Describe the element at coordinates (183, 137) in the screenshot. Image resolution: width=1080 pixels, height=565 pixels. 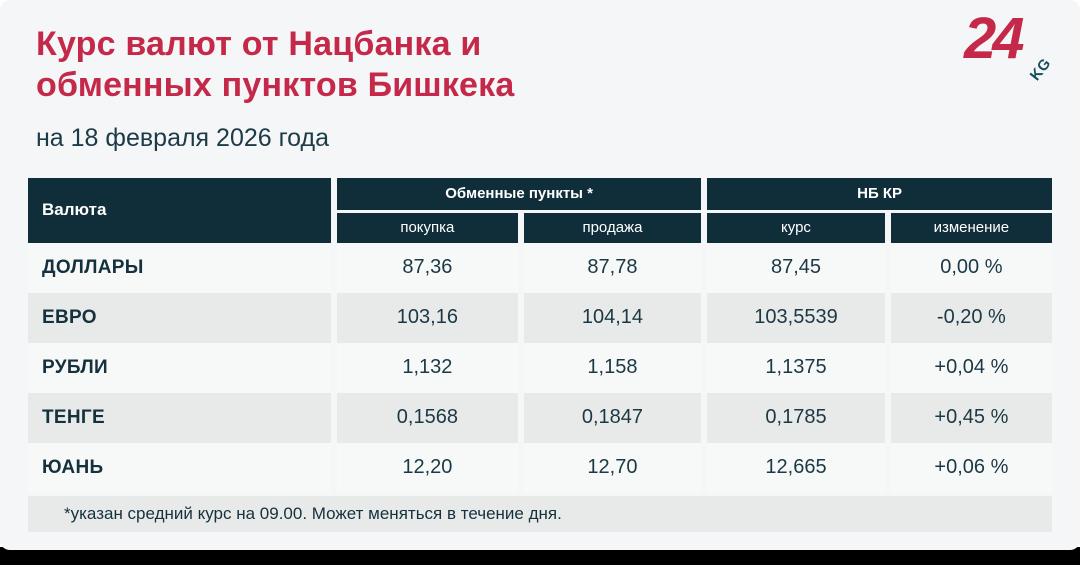
I see `date-subtitle: на 18 февраля 2026 года` at that location.